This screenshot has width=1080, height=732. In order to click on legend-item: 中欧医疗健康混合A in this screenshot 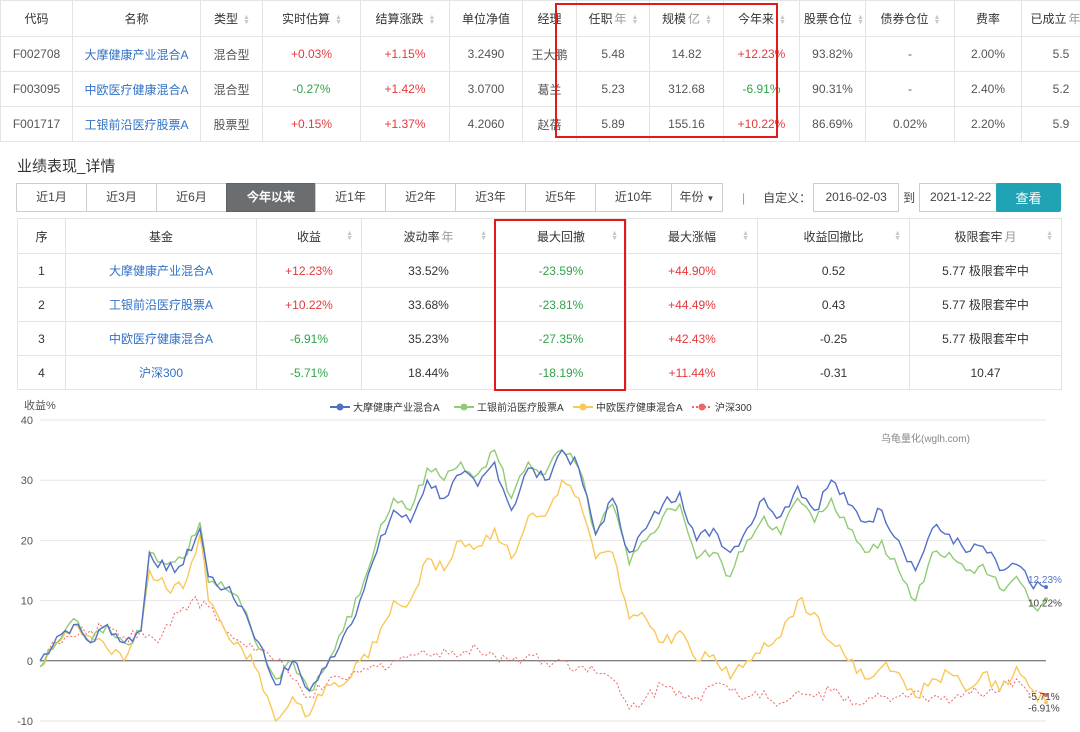, I will do `click(628, 407)`.